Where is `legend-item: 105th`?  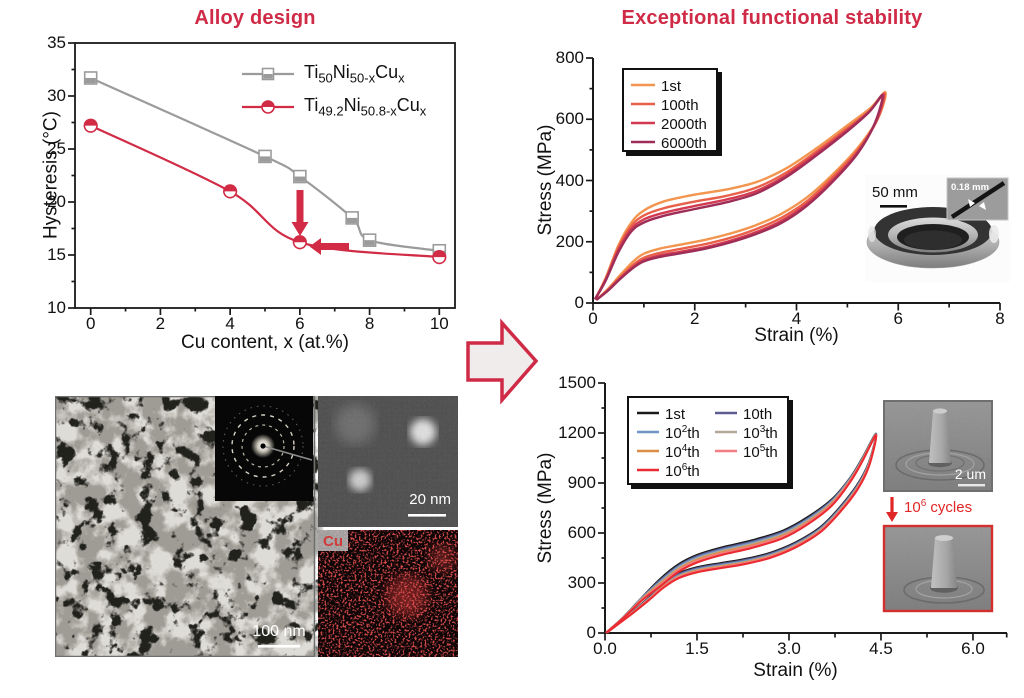 legend-item: 105th is located at coordinates (746, 452).